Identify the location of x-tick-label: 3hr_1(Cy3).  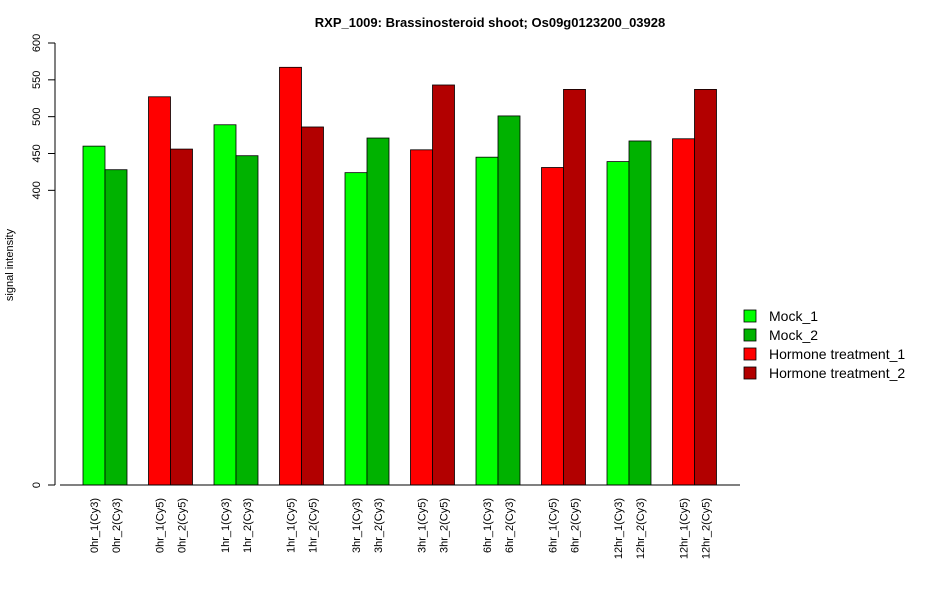
(357, 525).